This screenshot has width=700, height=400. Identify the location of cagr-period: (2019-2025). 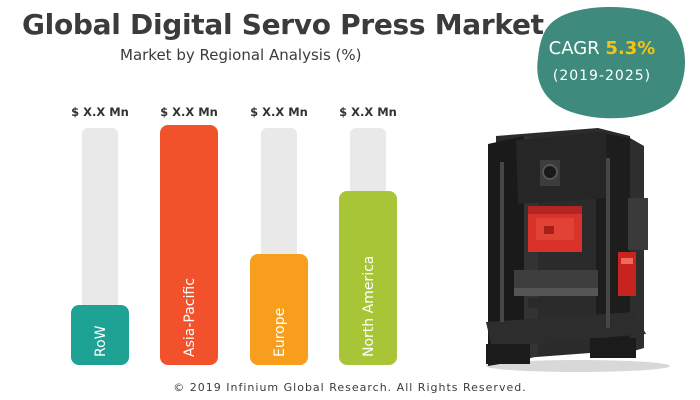
(602, 76).